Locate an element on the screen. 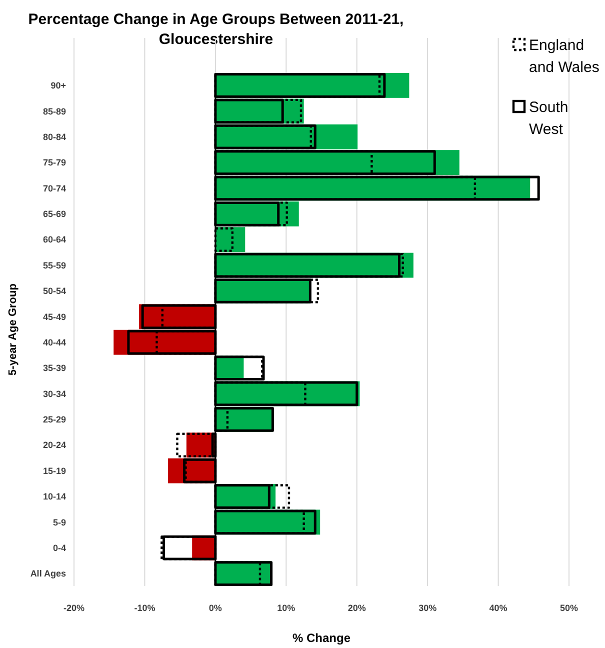  chart-title: Percentage Change in Age Groups Between 2011-21, Gloucestershire is located at coordinates (216, 29).